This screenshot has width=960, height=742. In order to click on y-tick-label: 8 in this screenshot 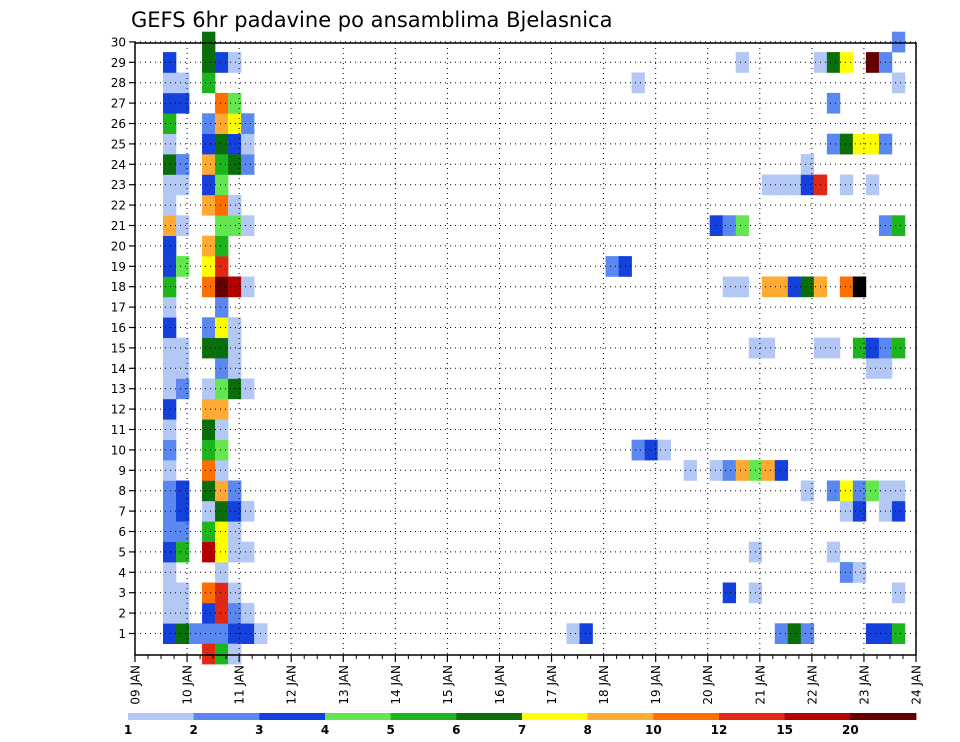, I will do `click(122, 491)`.